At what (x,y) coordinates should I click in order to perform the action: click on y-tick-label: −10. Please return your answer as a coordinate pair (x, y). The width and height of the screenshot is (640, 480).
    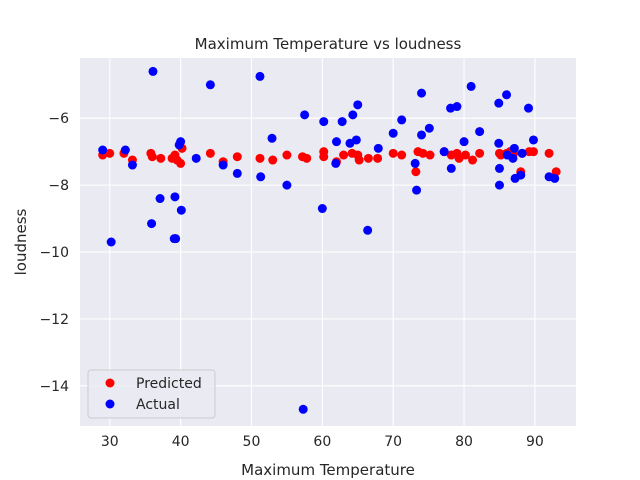
    Looking at the image, I should click on (54, 253).